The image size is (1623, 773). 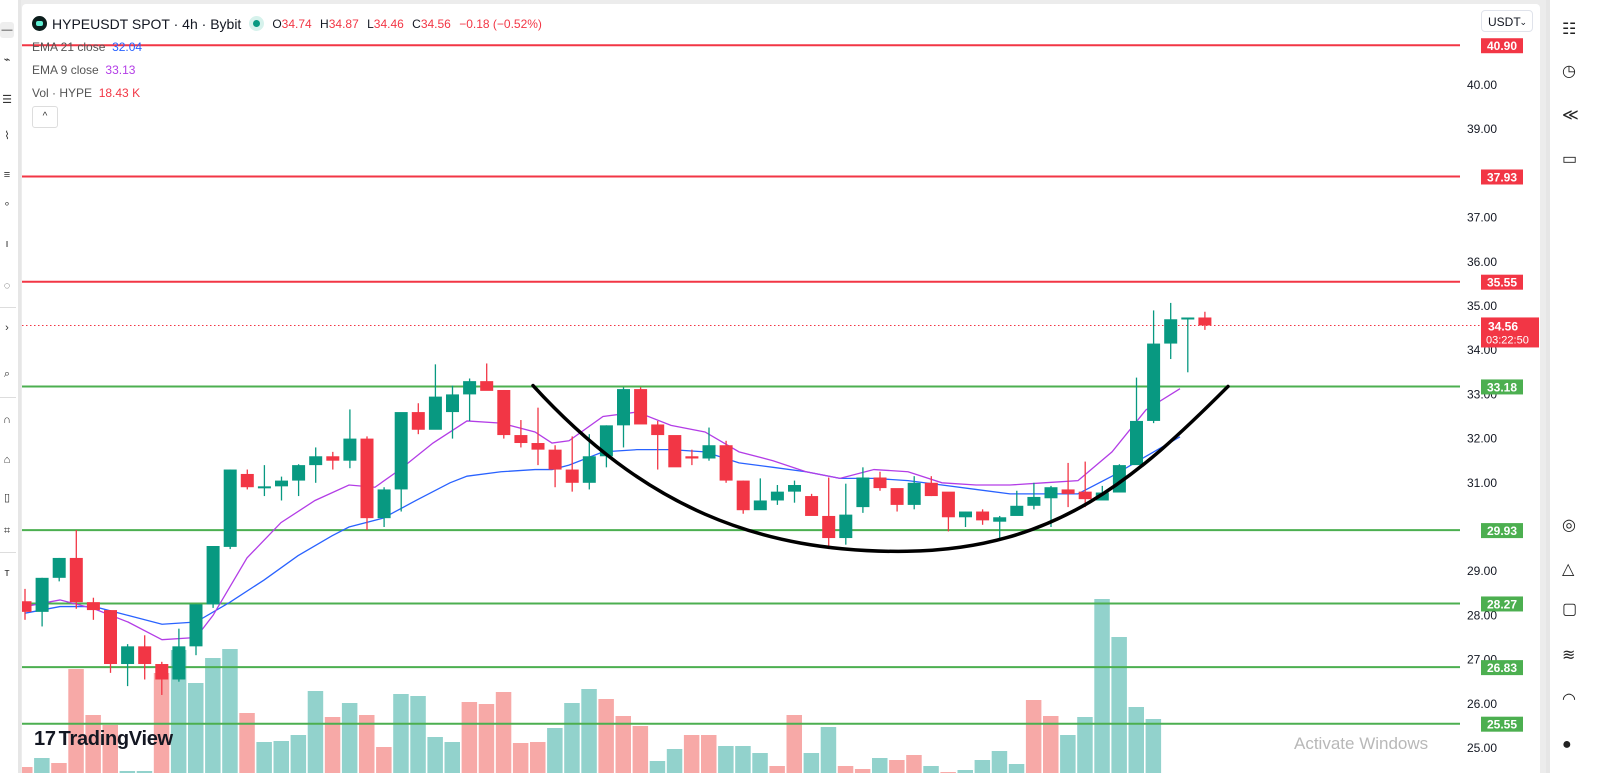 What do you see at coordinates (1570, 609) in the screenshot?
I see `calendar-icon: ▢` at bounding box center [1570, 609].